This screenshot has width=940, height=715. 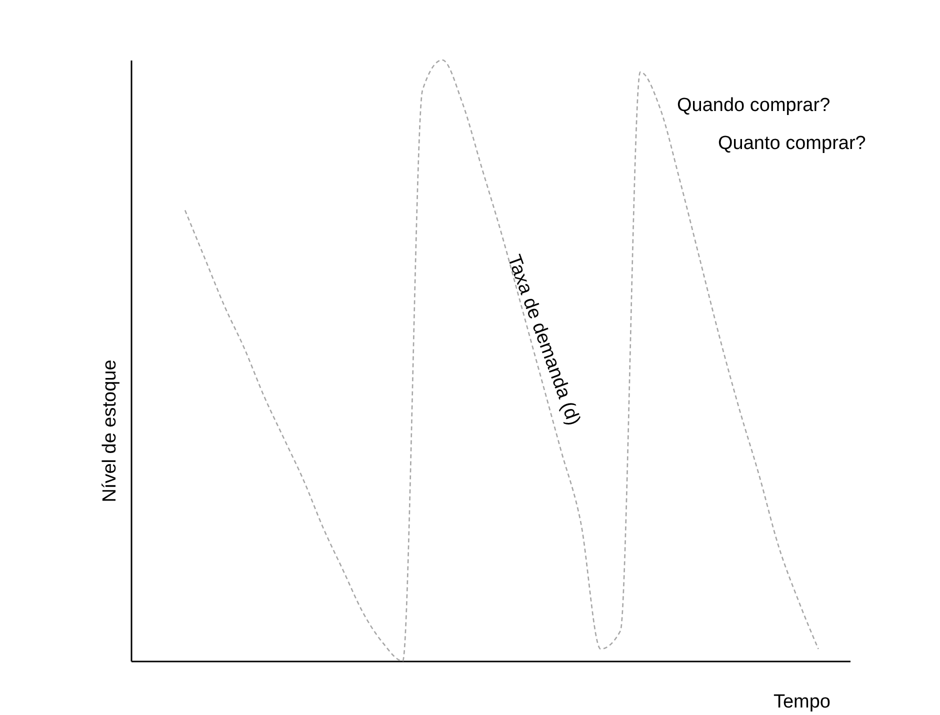 What do you see at coordinates (753, 105) in the screenshot?
I see `annotation: Quando comprar?` at bounding box center [753, 105].